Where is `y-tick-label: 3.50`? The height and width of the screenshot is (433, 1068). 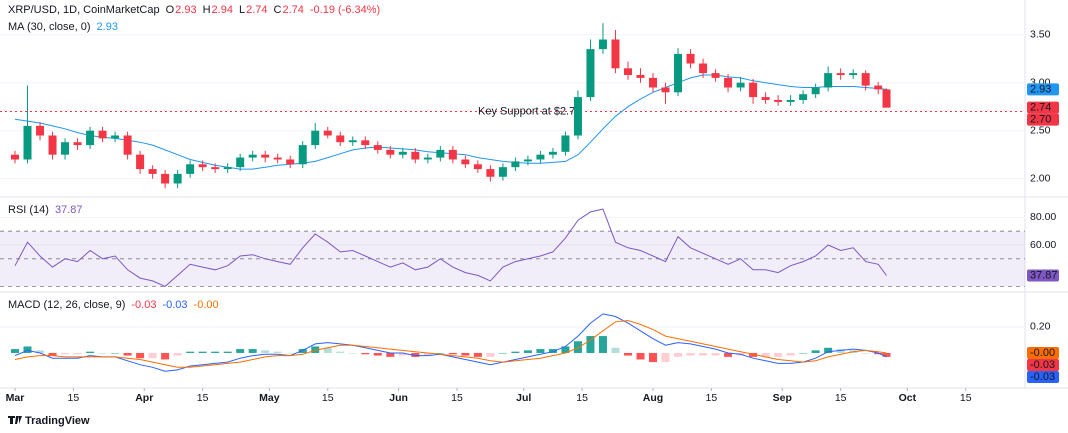 y-tick-label: 3.50 is located at coordinates (1040, 34).